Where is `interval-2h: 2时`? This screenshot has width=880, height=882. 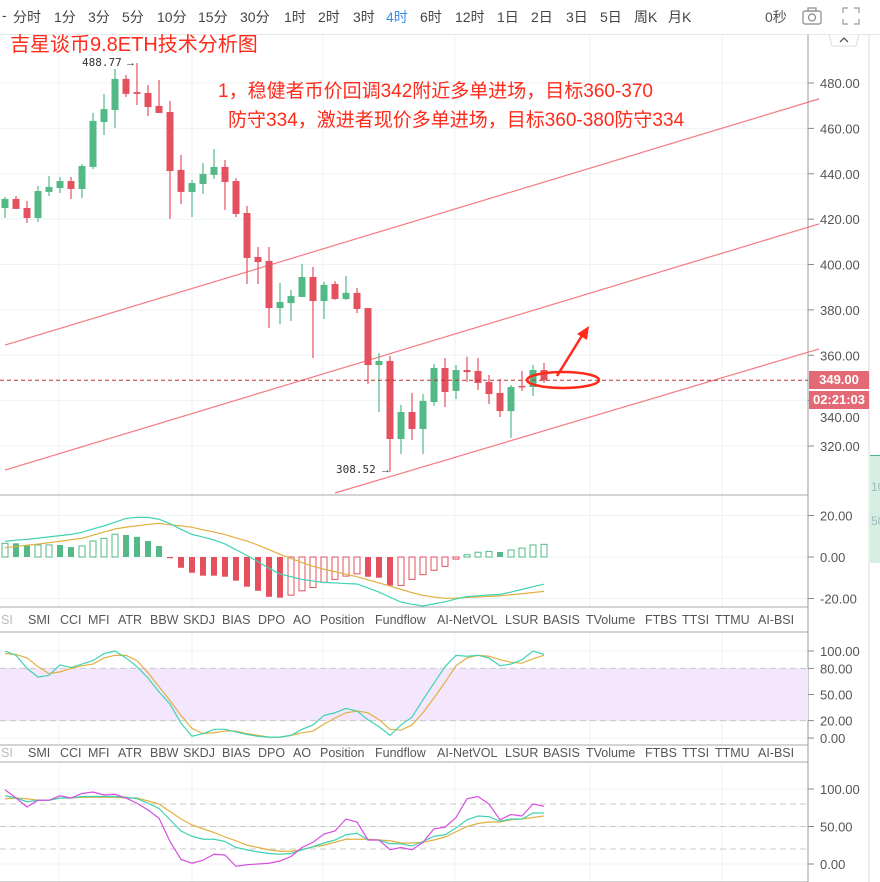 interval-2h: 2时 is located at coordinates (329, 17).